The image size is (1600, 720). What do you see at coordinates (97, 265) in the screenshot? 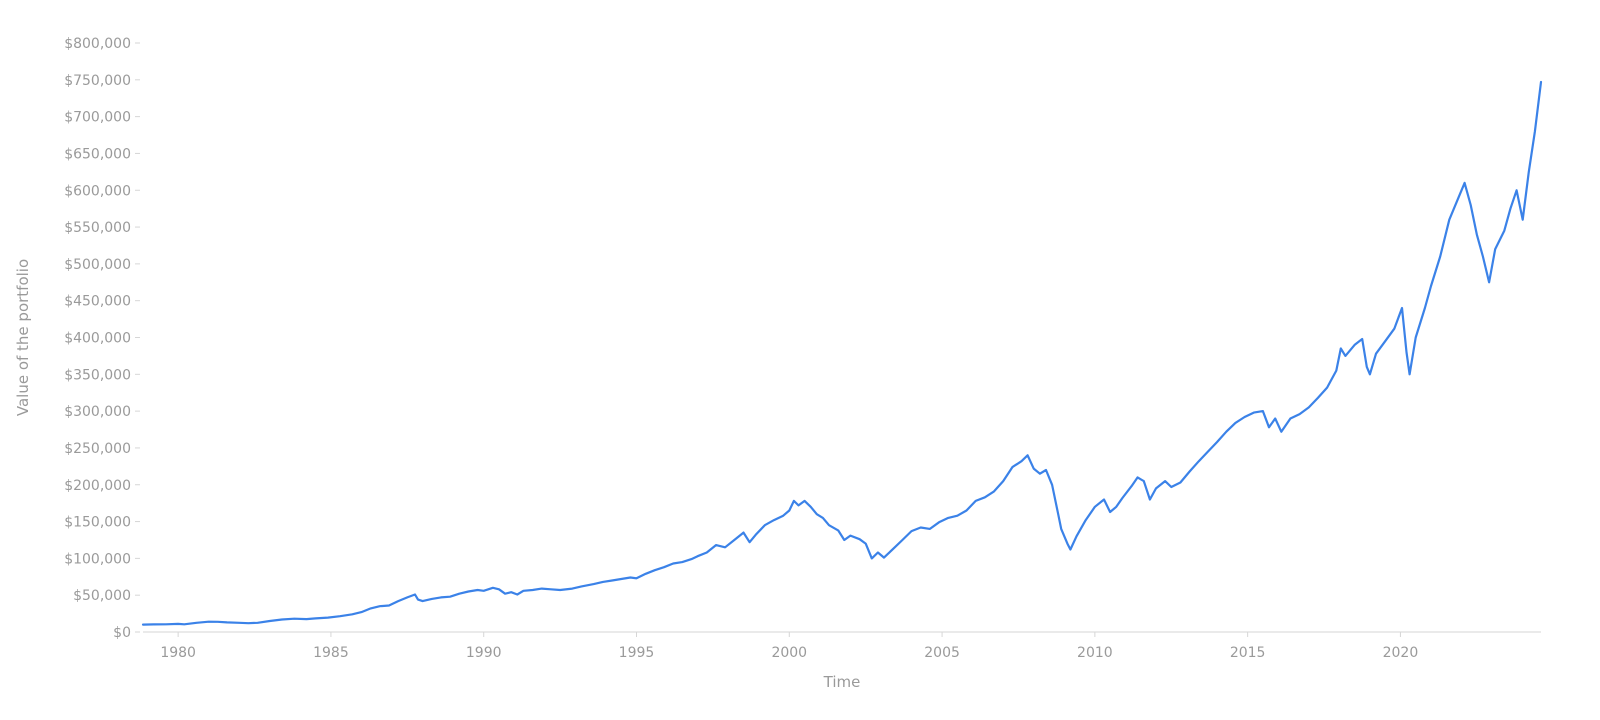
I see `y-tick-label: $500,000` at bounding box center [97, 265].